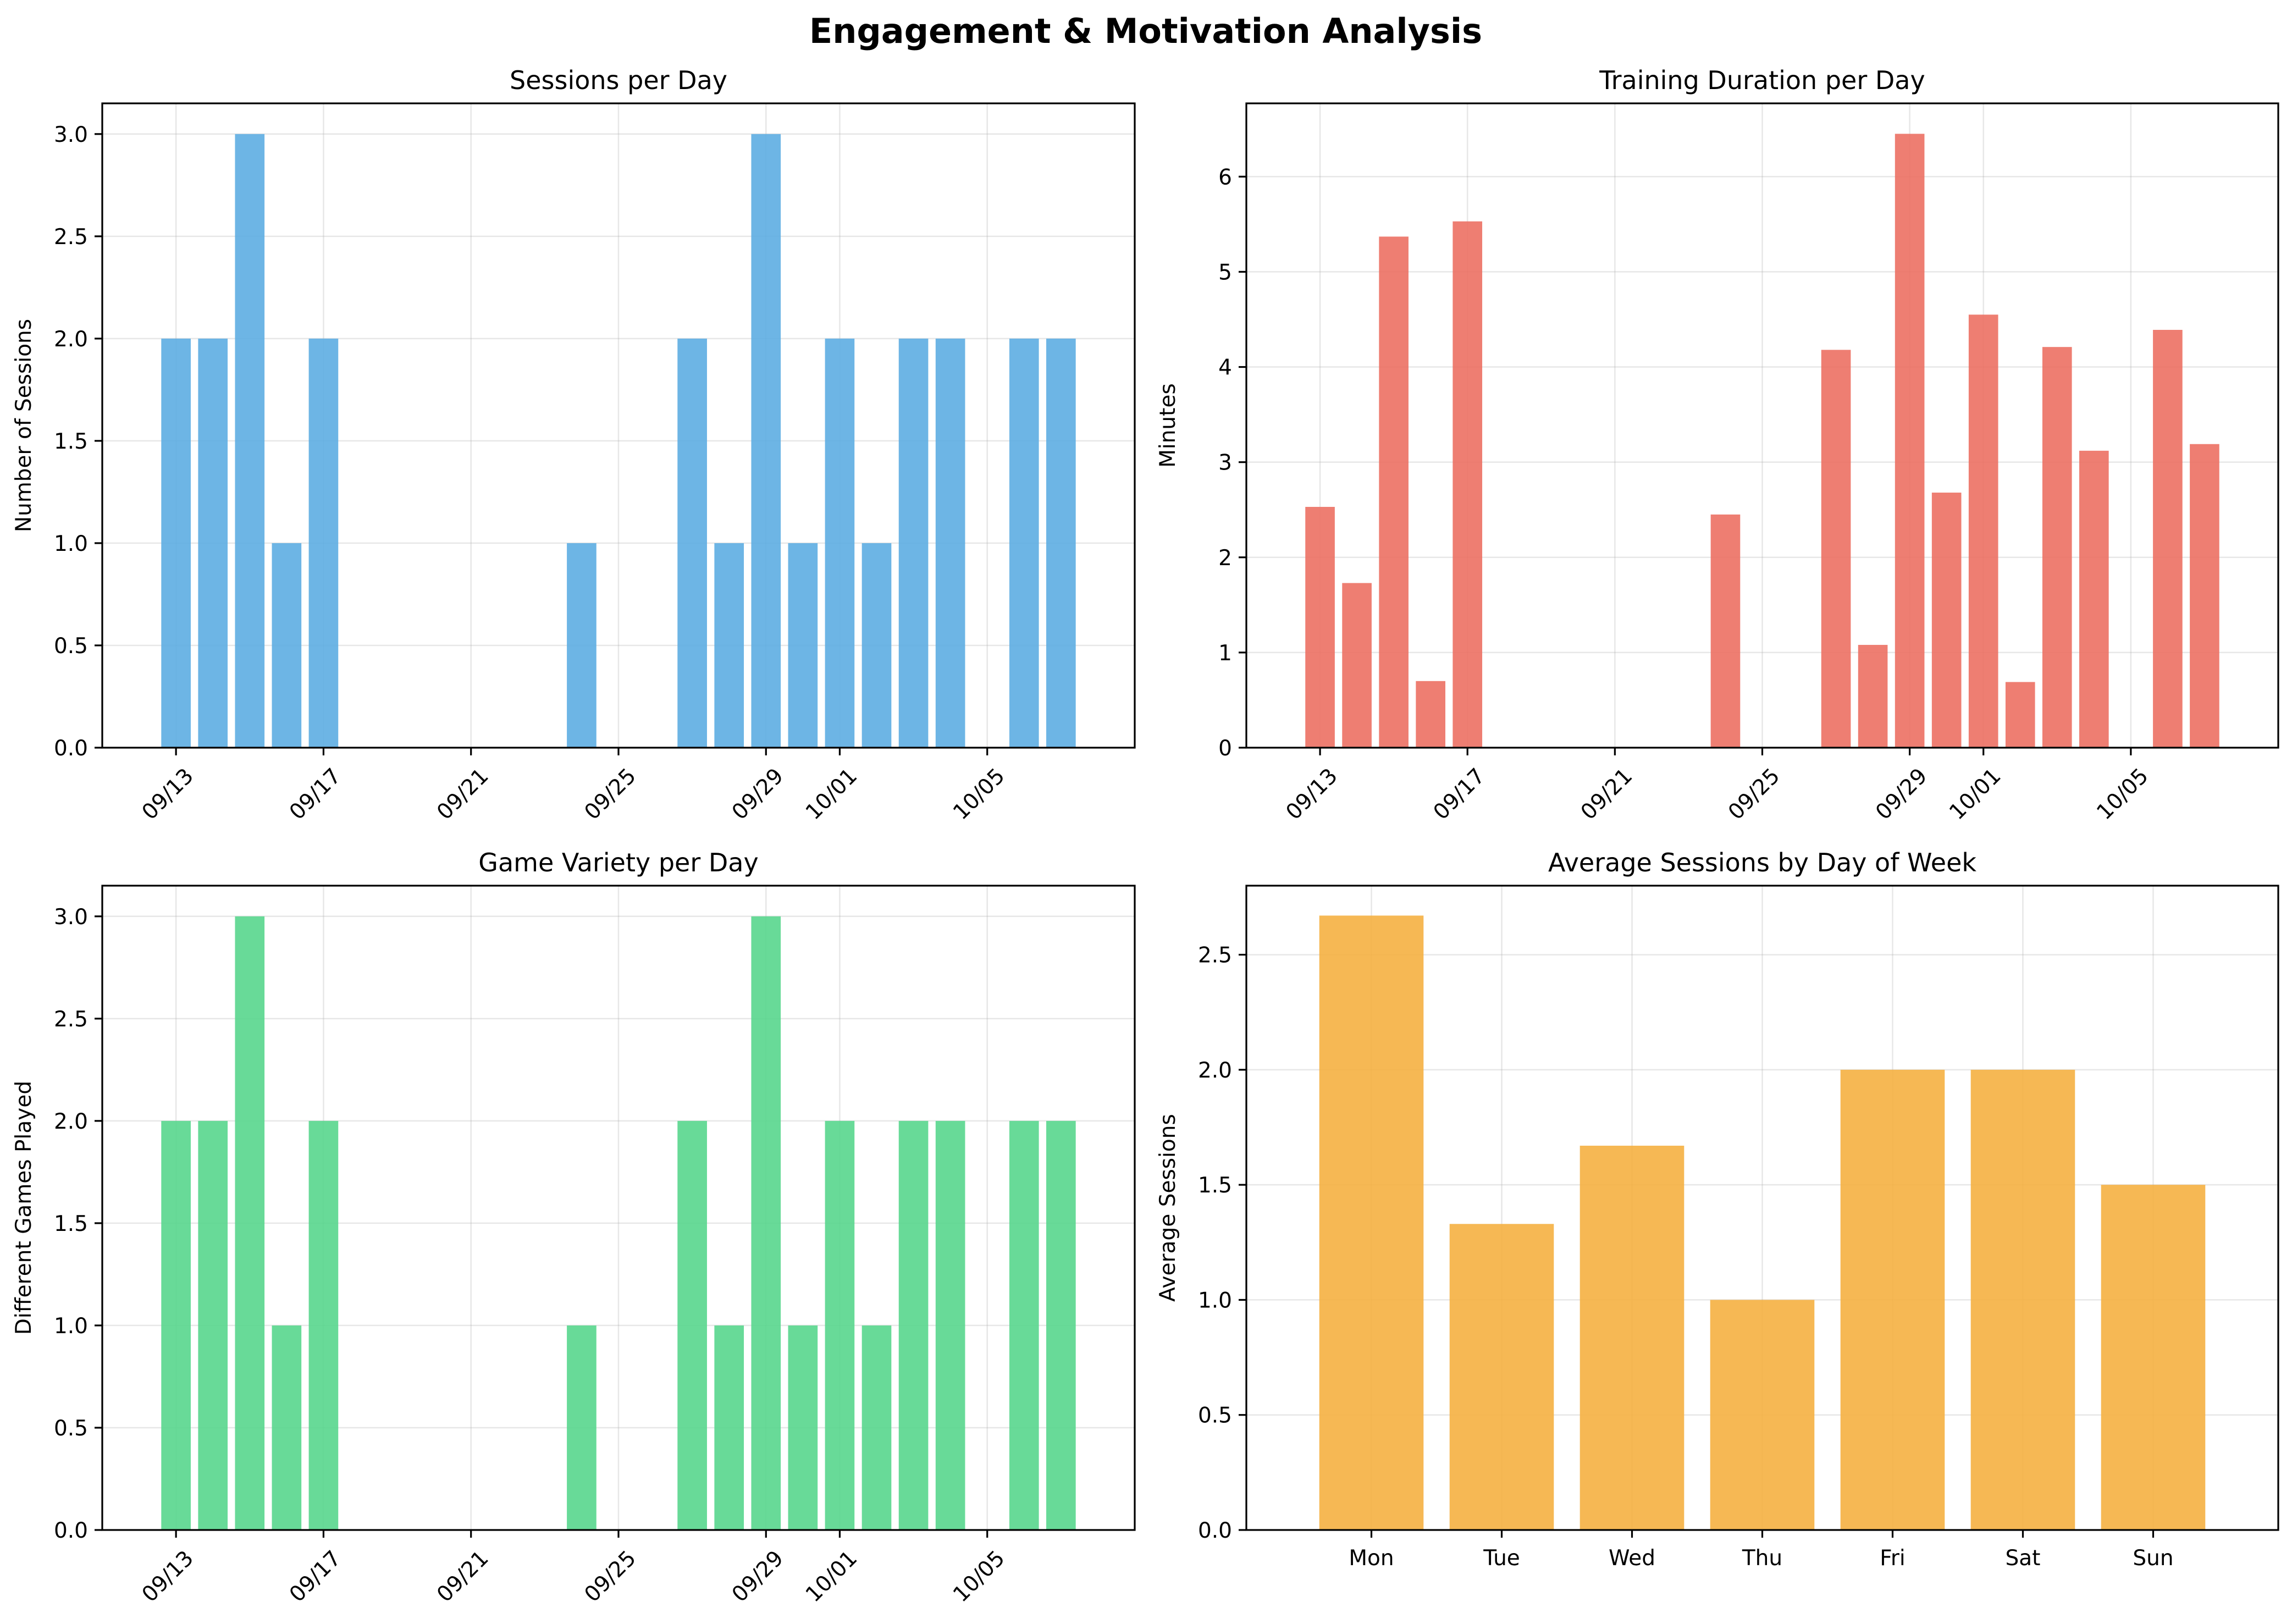 This screenshot has width=2292, height=1624. I want to click on bar-Sat, so click(2022, 1299).